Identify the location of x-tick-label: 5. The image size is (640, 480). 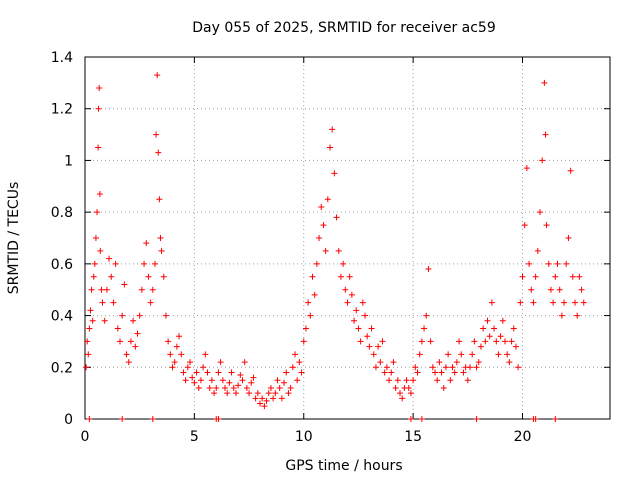
(194, 437).